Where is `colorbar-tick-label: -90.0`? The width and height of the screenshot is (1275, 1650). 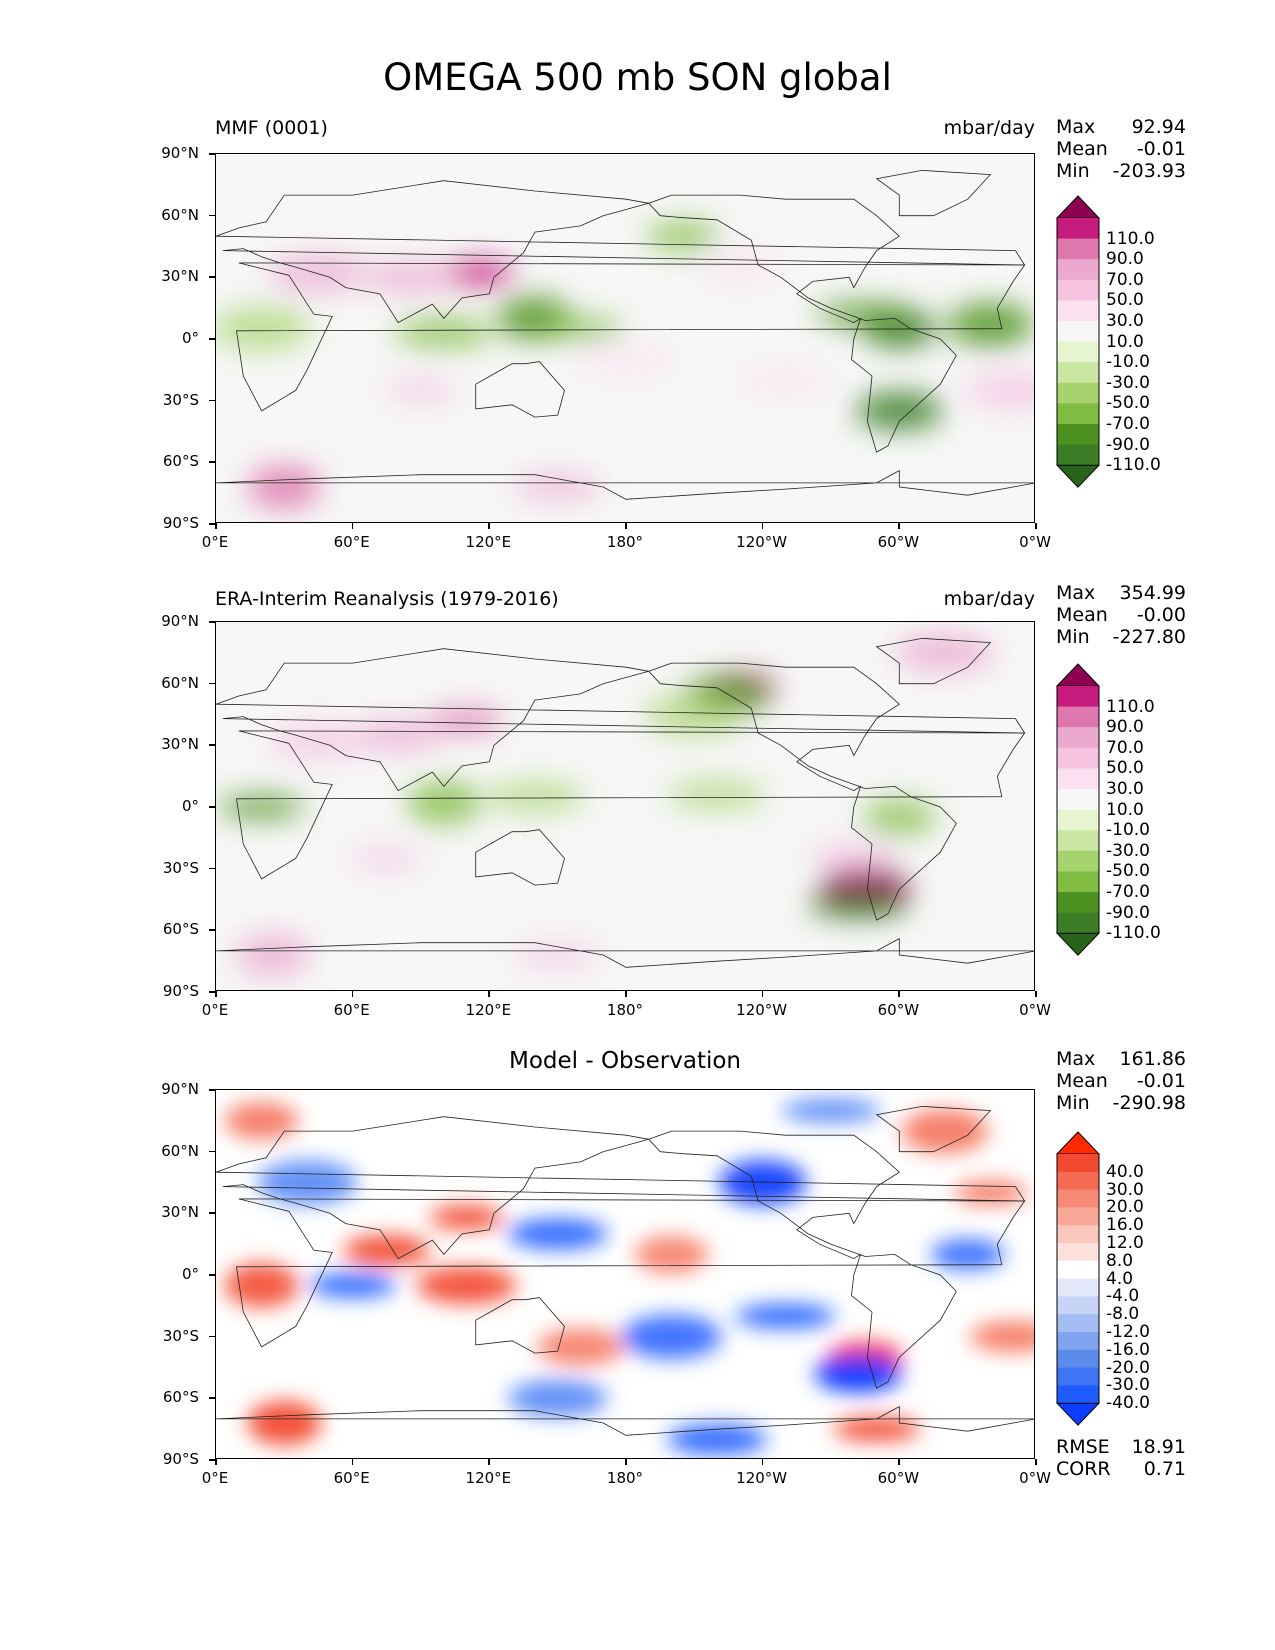
colorbar-tick-label: -90.0 is located at coordinates (1128, 444).